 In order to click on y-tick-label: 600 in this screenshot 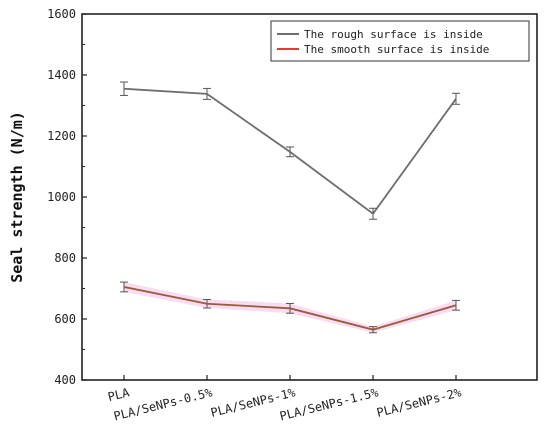, I will do `click(65, 319)`.